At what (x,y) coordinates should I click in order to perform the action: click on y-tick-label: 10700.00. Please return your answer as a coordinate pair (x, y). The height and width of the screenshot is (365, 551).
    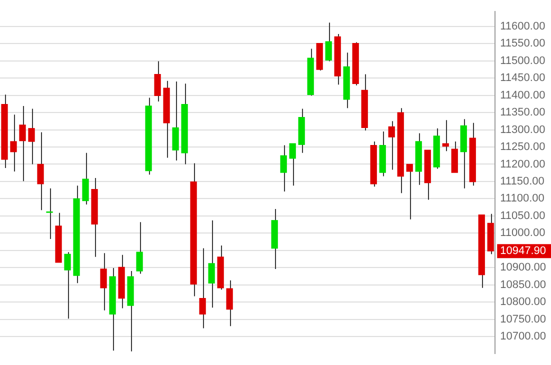
    Looking at the image, I should click on (523, 336).